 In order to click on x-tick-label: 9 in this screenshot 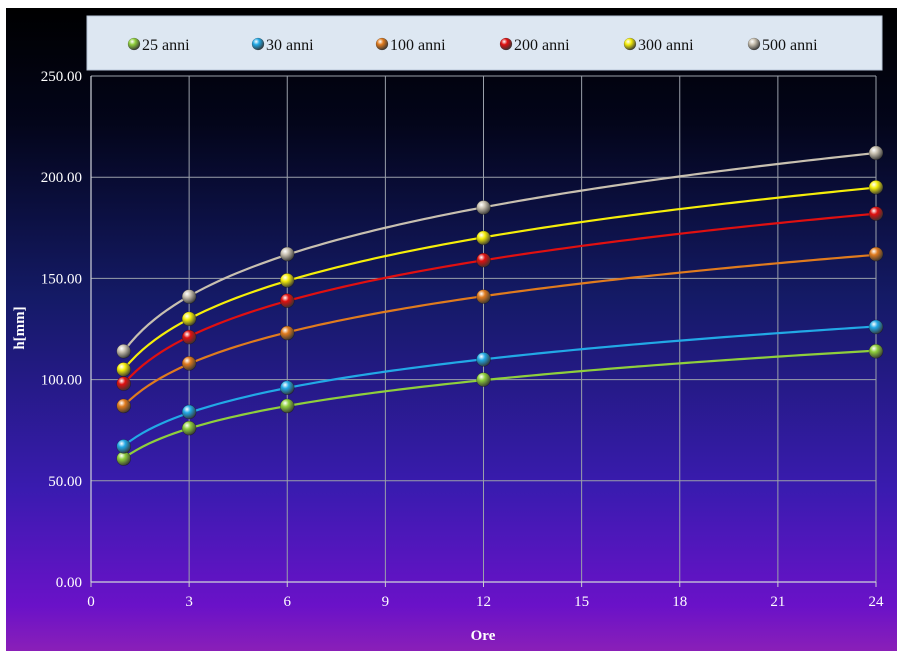, I will do `click(386, 602)`.